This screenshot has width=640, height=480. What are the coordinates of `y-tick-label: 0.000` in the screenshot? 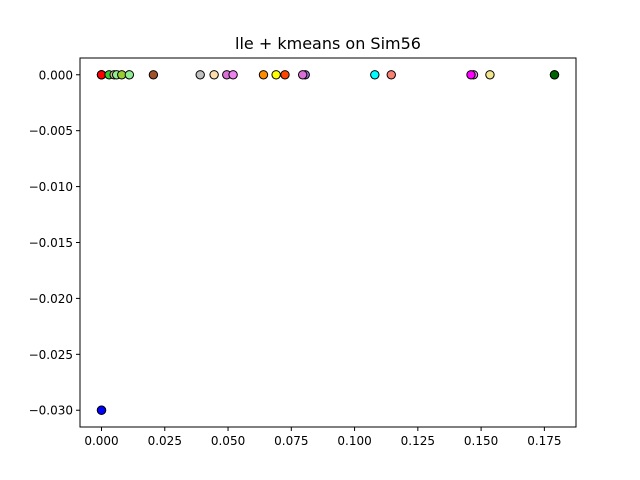 It's located at (56, 75).